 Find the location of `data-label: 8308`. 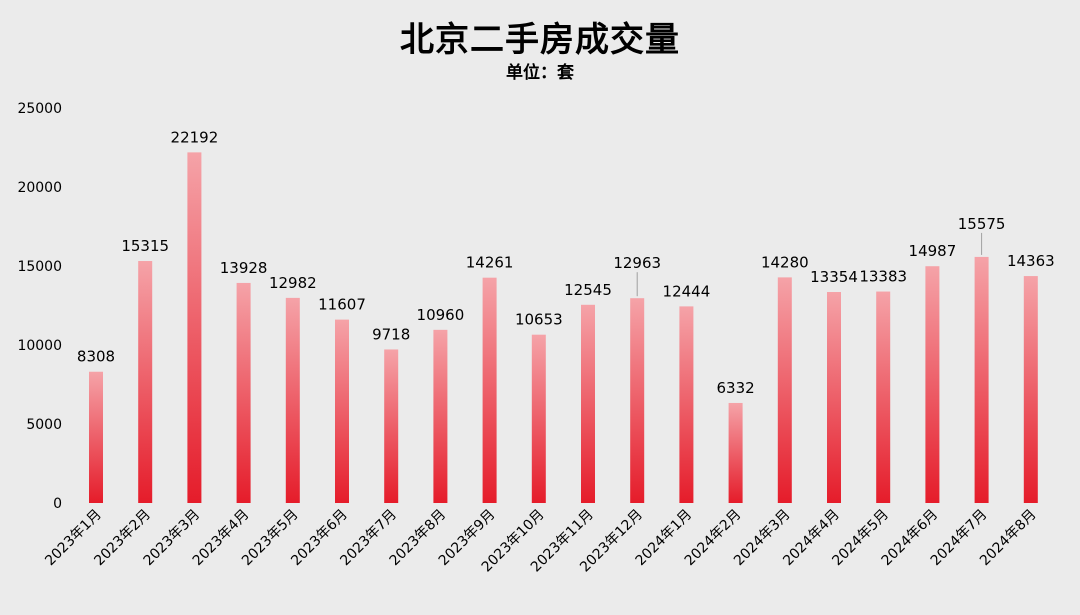

data-label: 8308 is located at coordinates (96, 357).